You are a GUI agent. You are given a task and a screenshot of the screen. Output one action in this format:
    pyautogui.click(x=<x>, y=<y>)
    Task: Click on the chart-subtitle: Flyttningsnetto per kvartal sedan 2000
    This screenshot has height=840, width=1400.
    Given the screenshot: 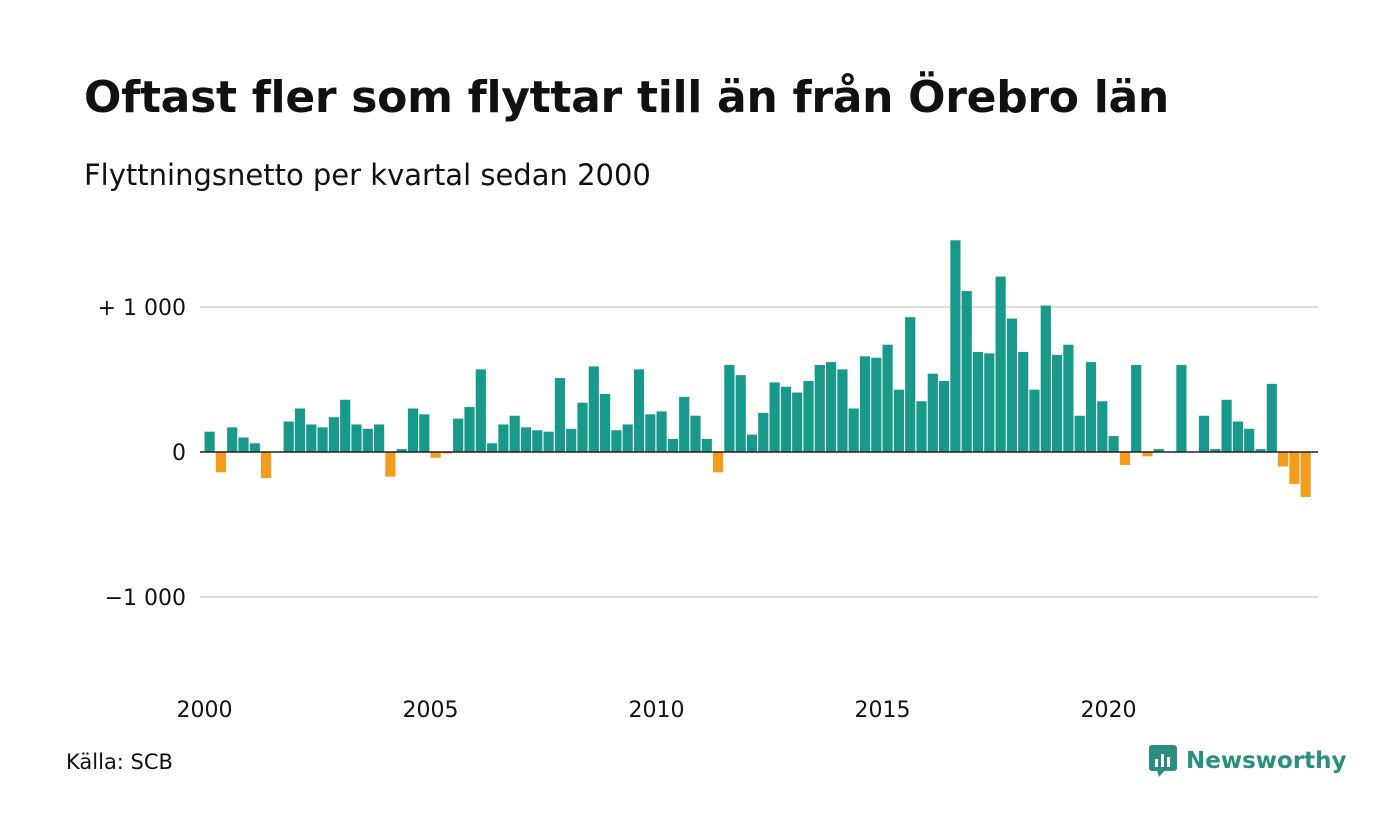 What is the action you would take?
    pyautogui.click(x=367, y=175)
    